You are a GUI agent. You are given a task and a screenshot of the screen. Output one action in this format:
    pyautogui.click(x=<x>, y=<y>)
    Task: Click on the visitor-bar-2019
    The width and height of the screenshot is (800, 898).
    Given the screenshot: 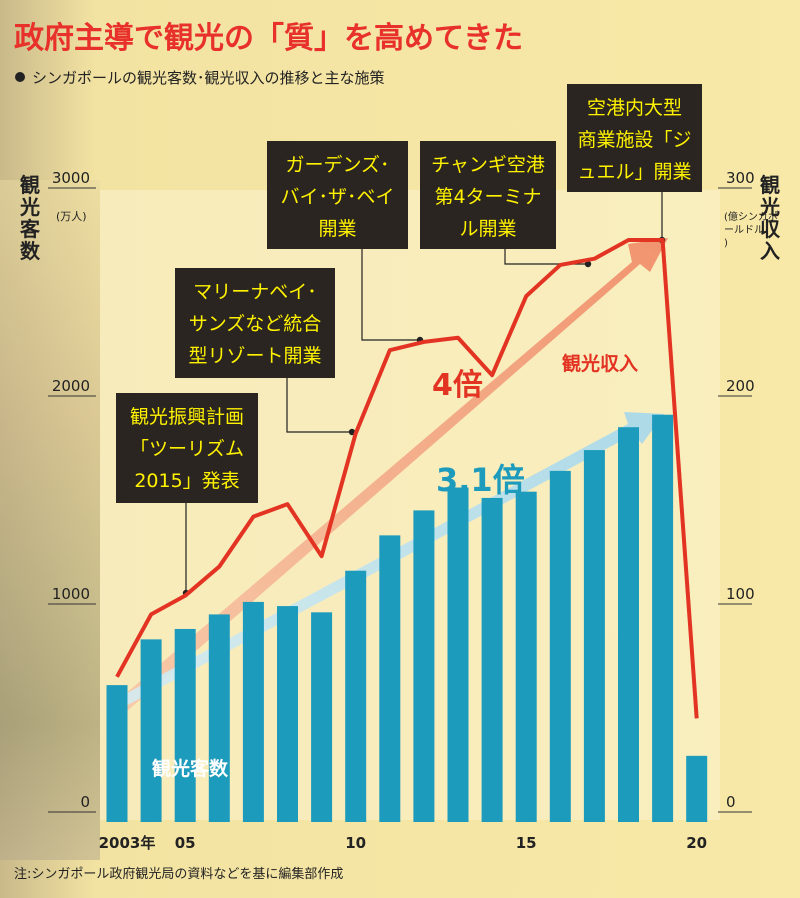 What is the action you would take?
    pyautogui.click(x=663, y=618)
    